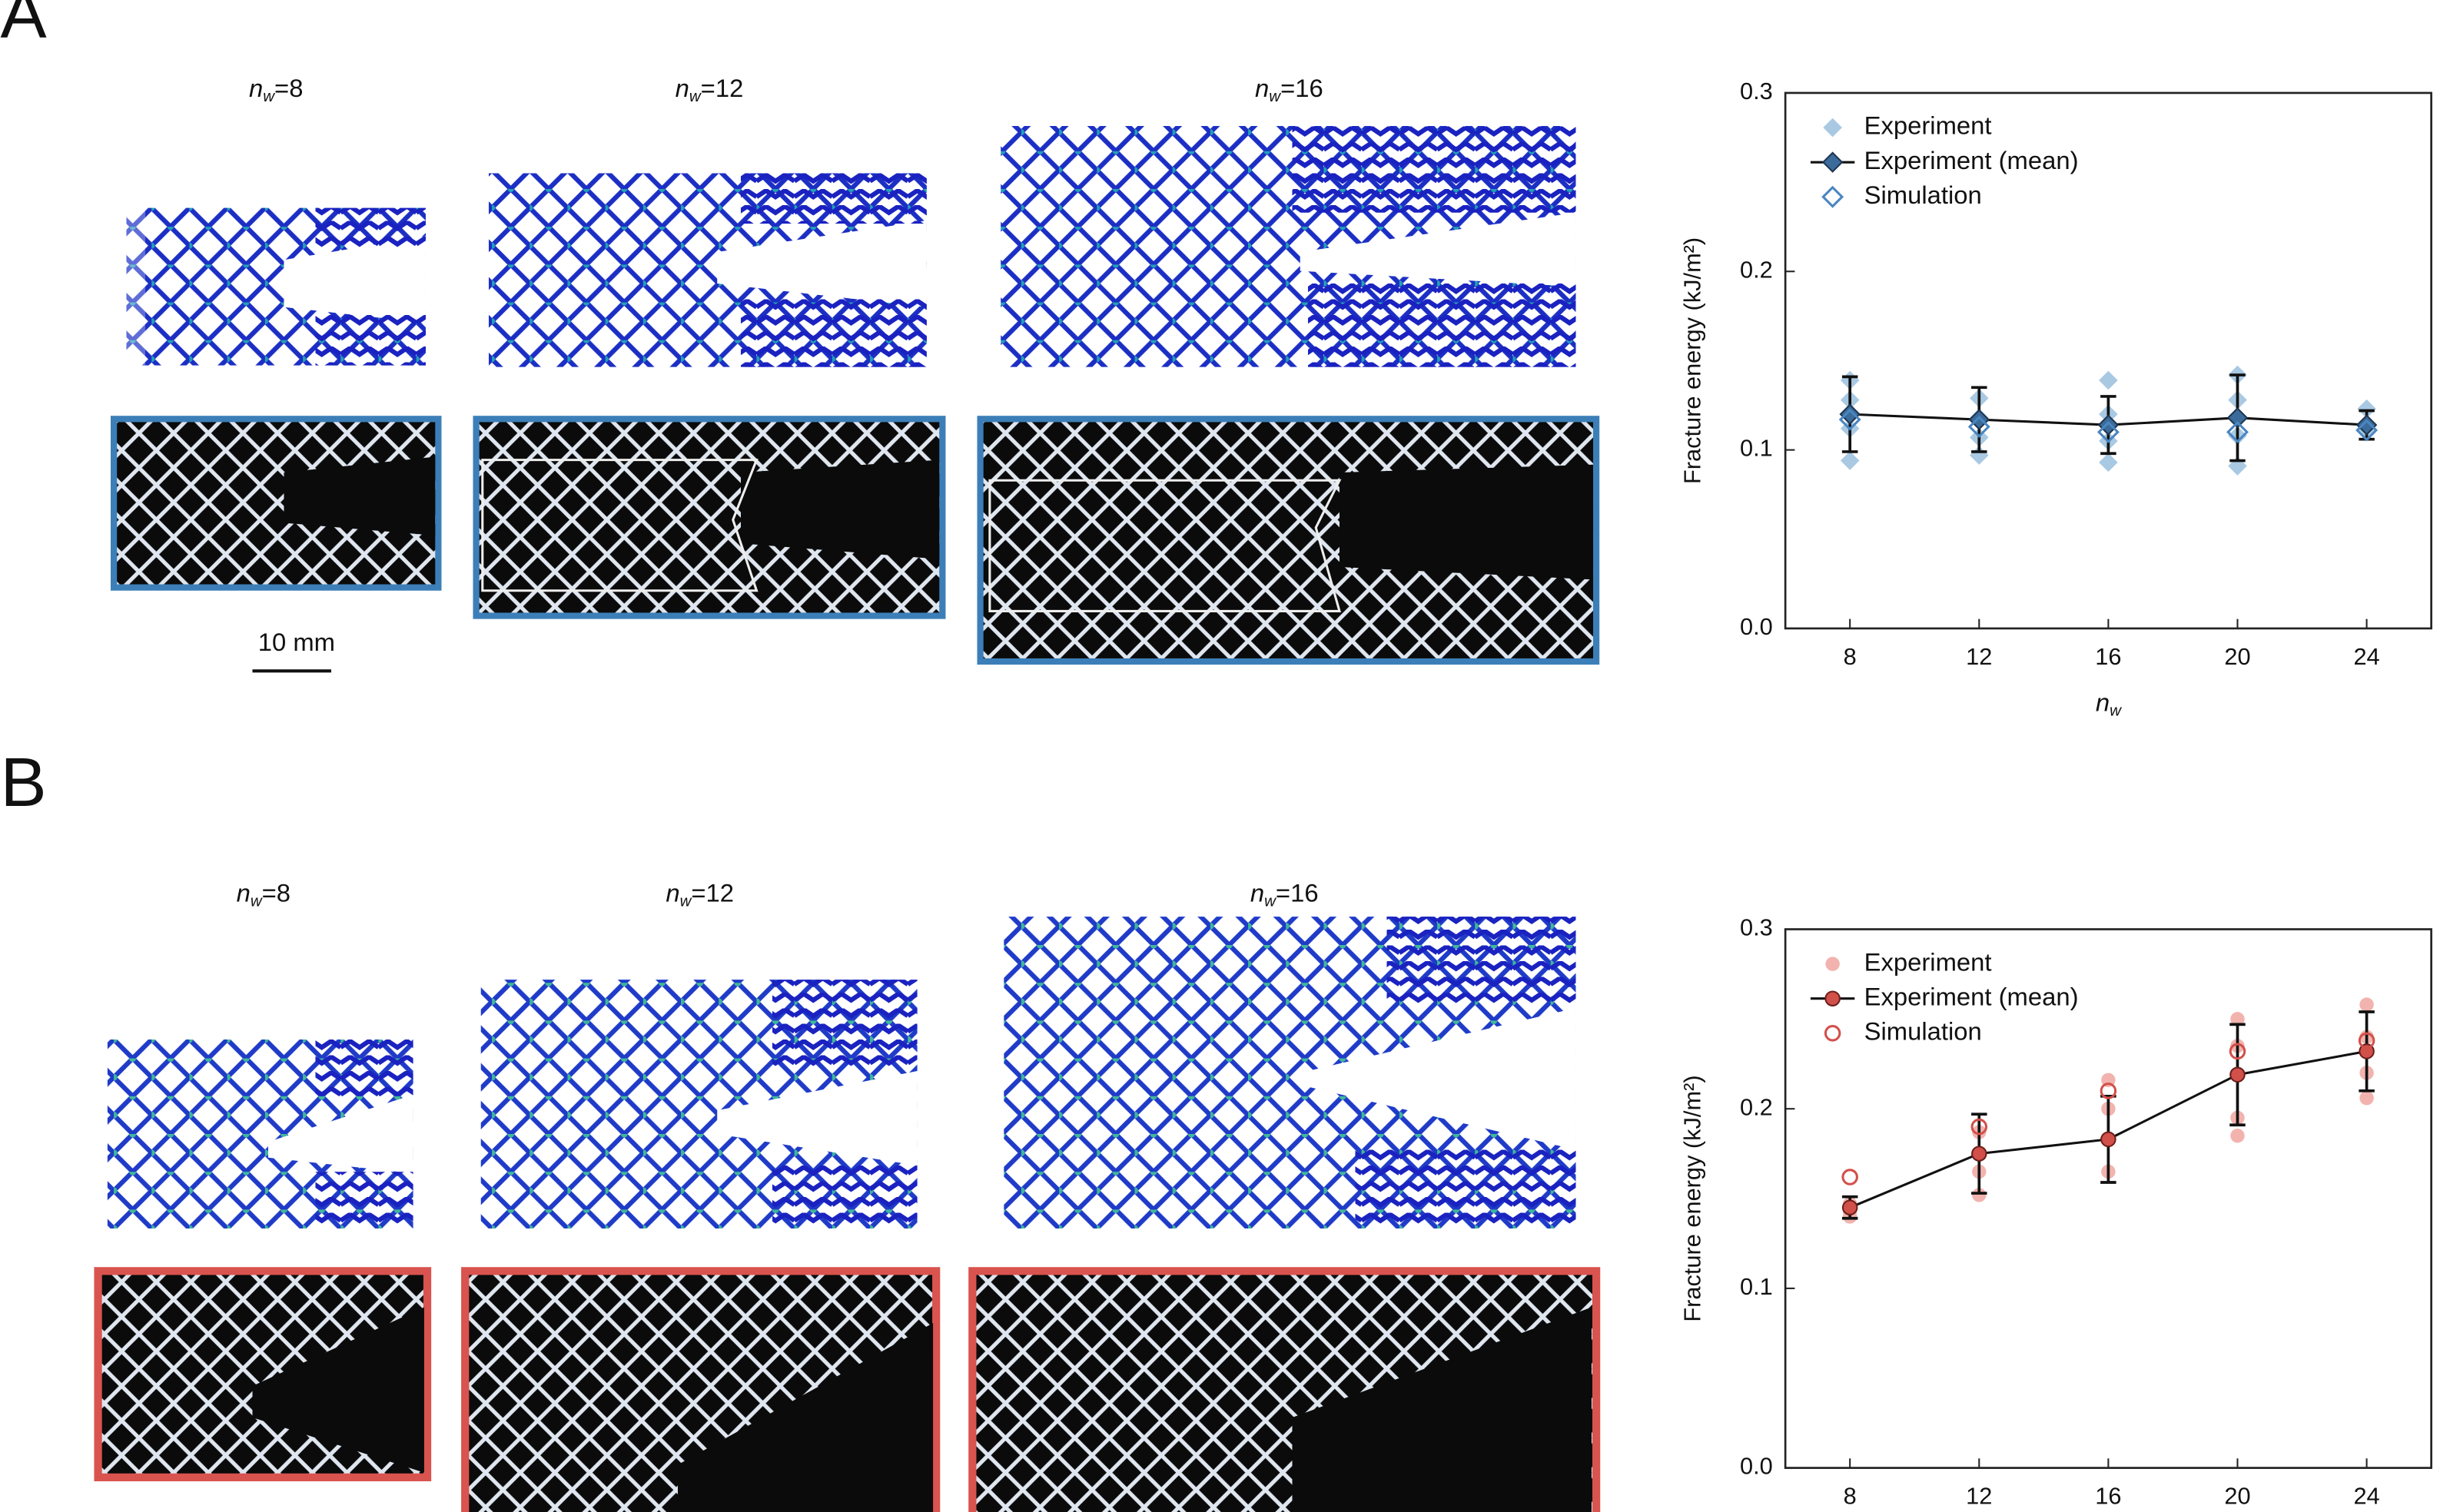 Image resolution: width=2460 pixels, height=1512 pixels. Describe the element at coordinates (2366, 656) in the screenshot. I see `x-tick-label: 24` at that location.